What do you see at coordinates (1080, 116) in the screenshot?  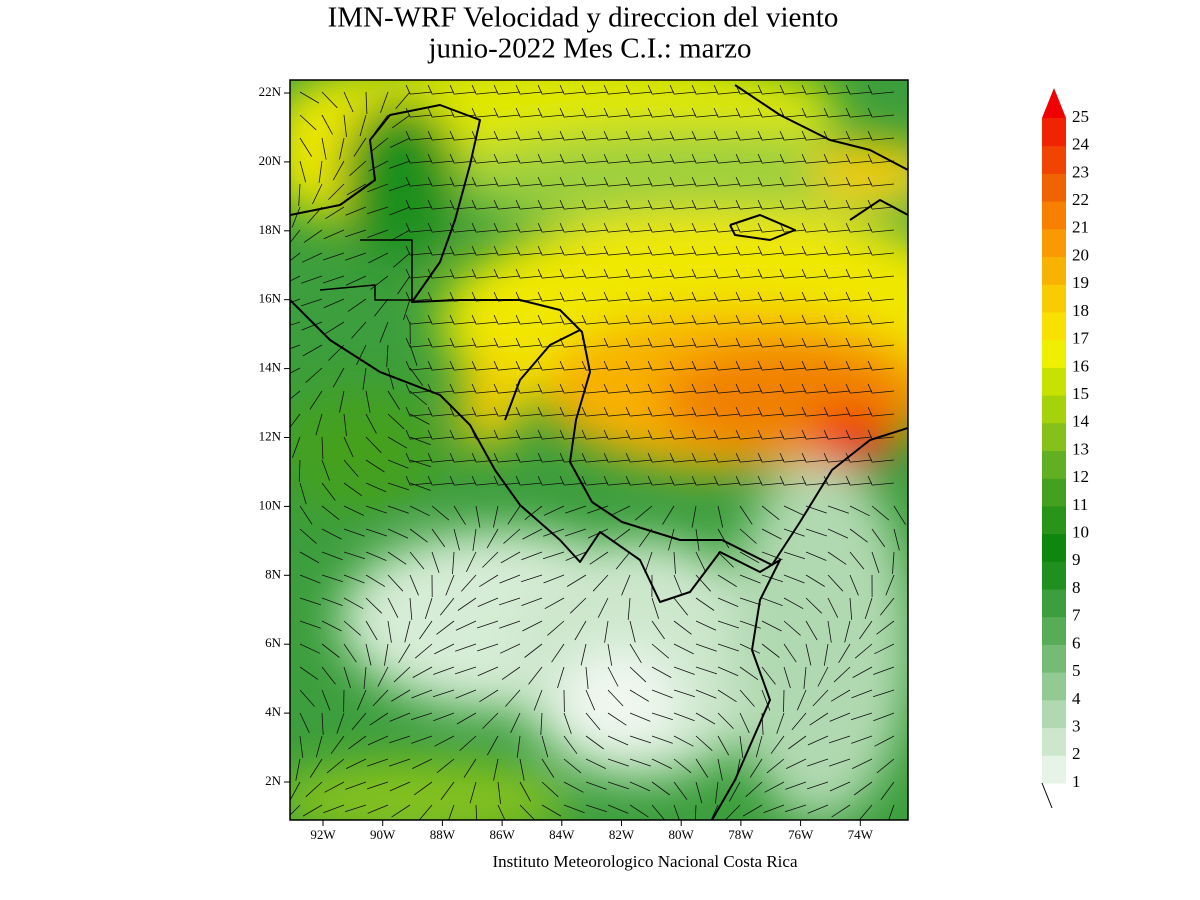 I see `colorbar-label: 25` at bounding box center [1080, 116].